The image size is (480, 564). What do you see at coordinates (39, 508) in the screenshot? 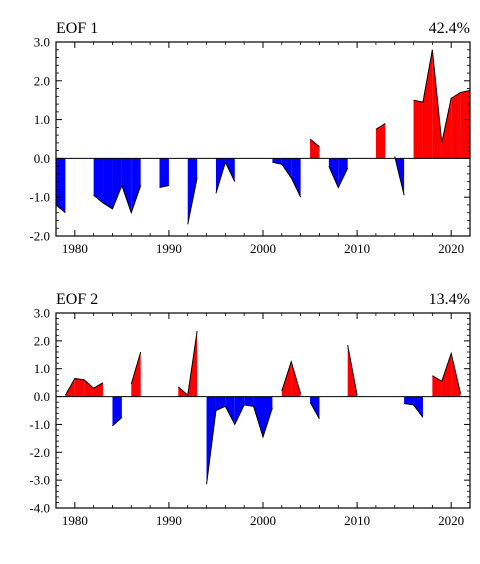
I see `eof2-ytick-label-0: -4.0` at bounding box center [39, 508].